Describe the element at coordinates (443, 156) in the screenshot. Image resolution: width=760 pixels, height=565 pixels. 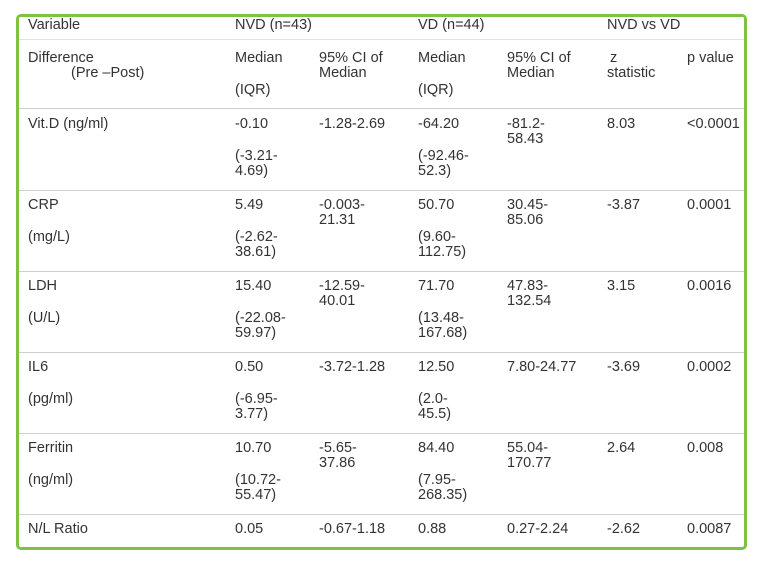
I see `vd-iqr: (-92.46-` at that location.